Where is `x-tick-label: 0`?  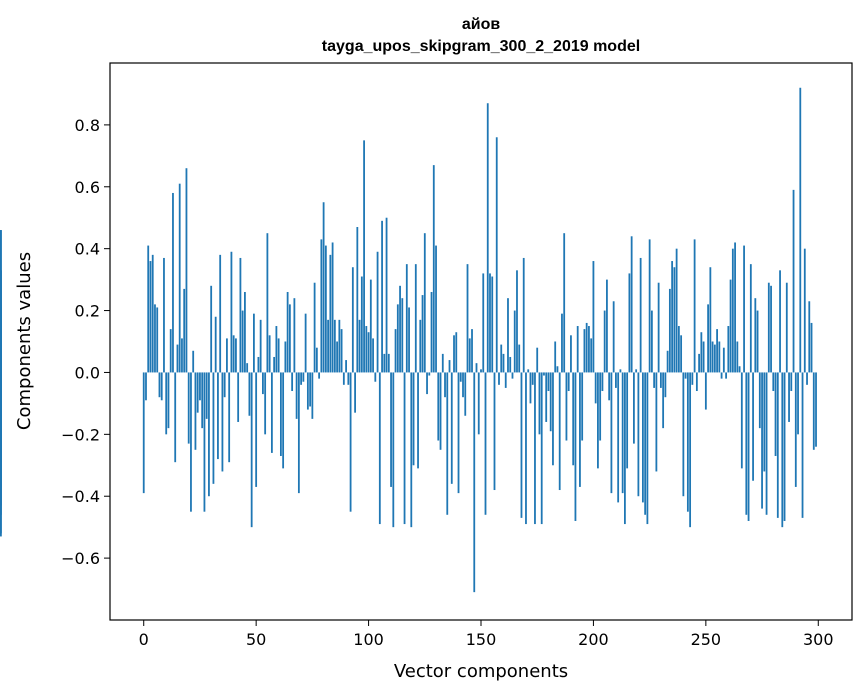
x-tick-label: 0 is located at coordinates (144, 639).